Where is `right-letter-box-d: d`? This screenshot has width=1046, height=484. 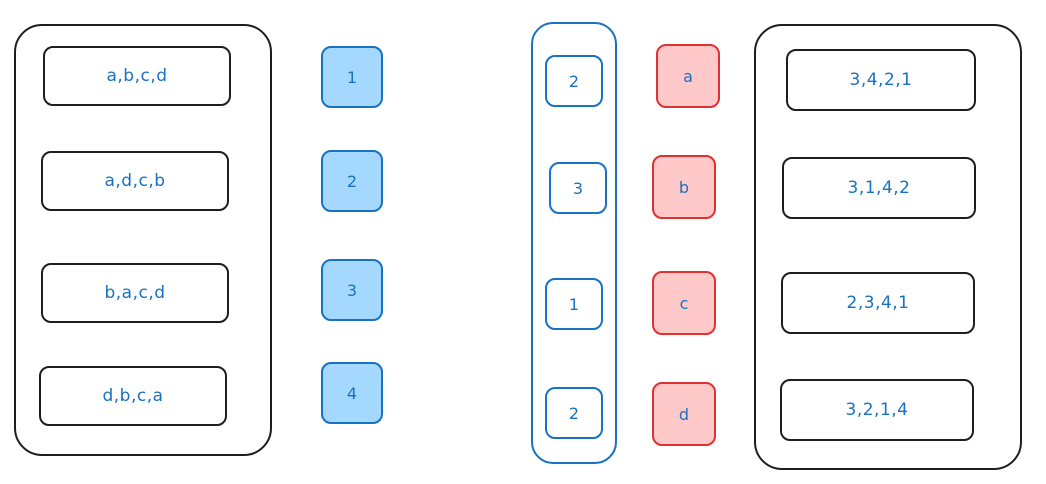
right-letter-box-d: d is located at coordinates (684, 414).